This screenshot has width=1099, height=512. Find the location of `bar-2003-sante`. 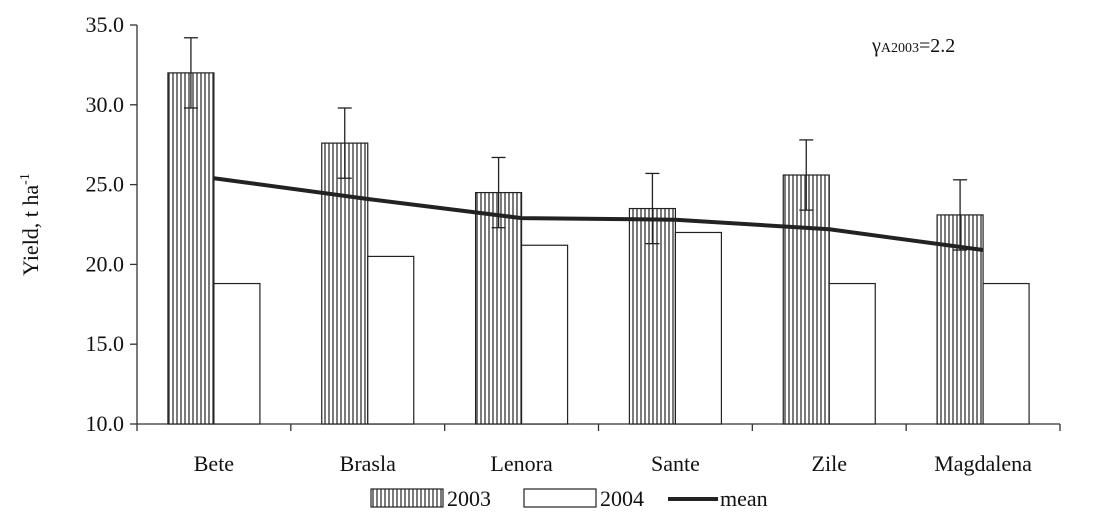

bar-2003-sante is located at coordinates (652, 316).